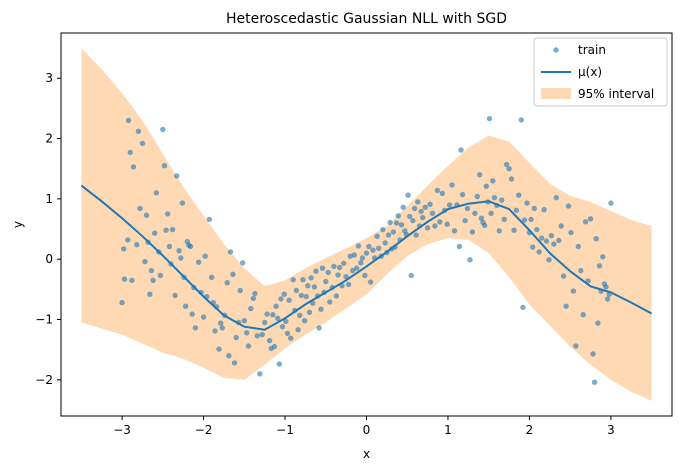 The width and height of the screenshot is (689, 470). Describe the element at coordinates (367, 430) in the screenshot. I see `x-tick-label: 0` at that location.